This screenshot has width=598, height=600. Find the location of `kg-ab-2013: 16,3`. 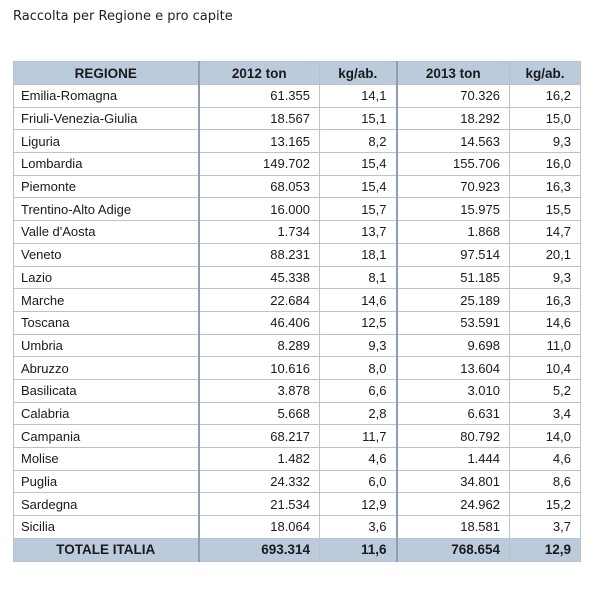

kg-ab-2013: 16,3 is located at coordinates (545, 300).